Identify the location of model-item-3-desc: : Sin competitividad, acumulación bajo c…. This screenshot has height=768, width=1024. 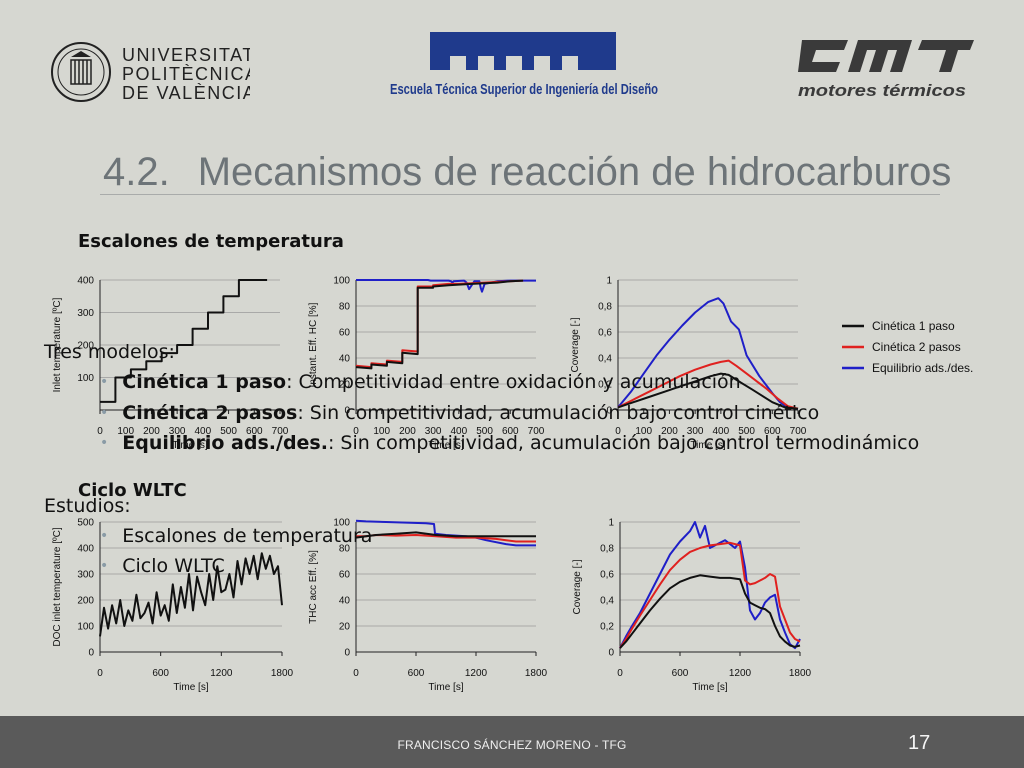
(623, 443).